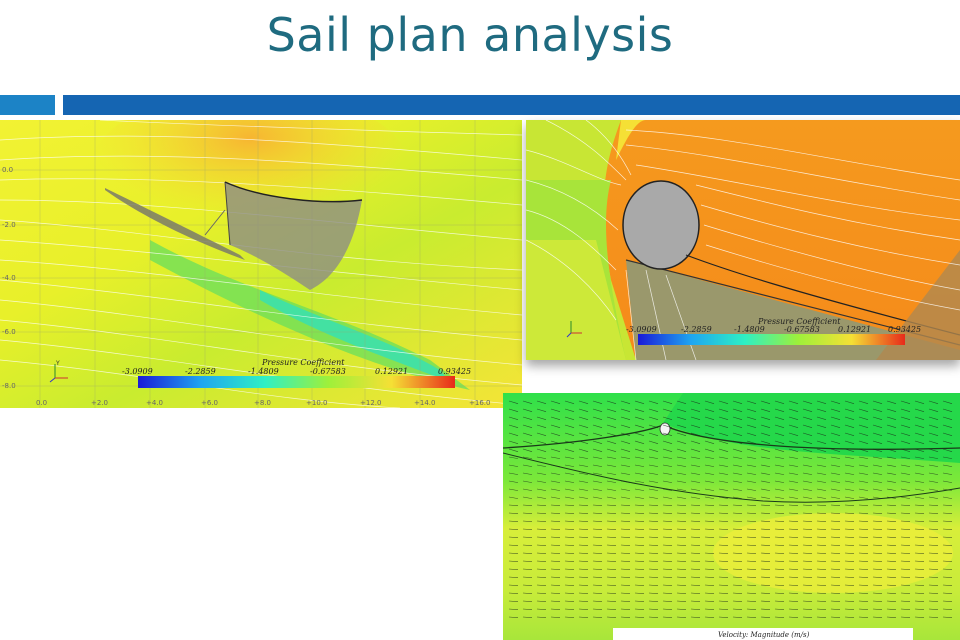 This screenshot has width=960, height=640. I want to click on x-tick: +10.0, so click(316, 403).